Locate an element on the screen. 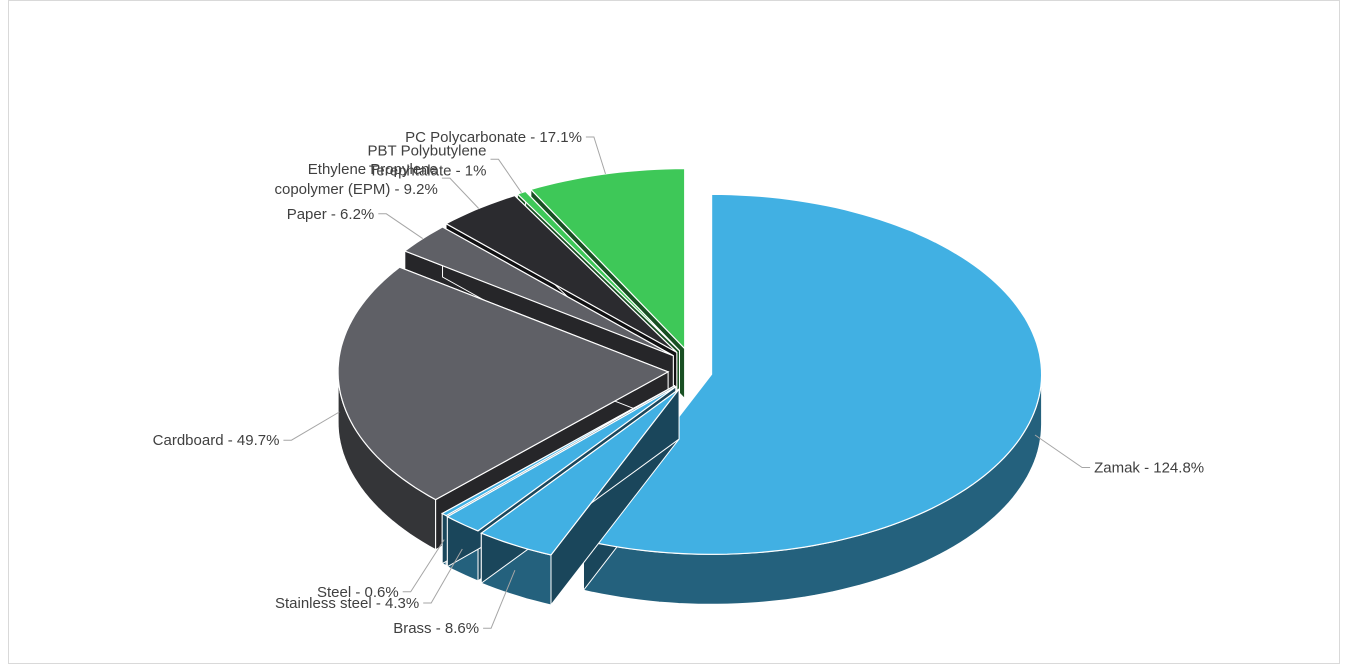  data-label: Paper - 6.2% is located at coordinates (331, 214).